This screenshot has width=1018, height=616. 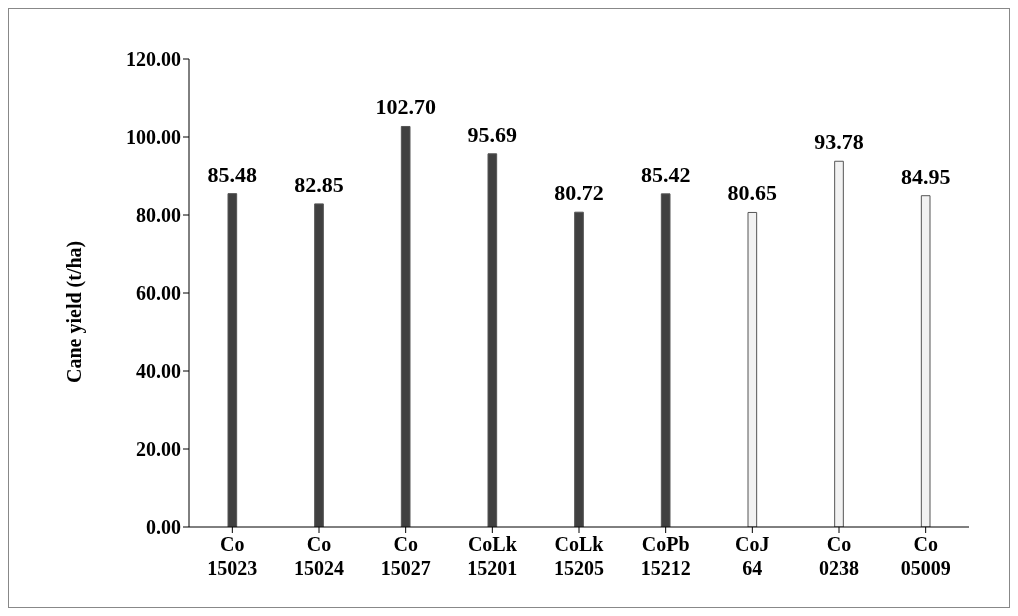 I want to click on y-tick-label: 20.00, so click(x=158, y=449).